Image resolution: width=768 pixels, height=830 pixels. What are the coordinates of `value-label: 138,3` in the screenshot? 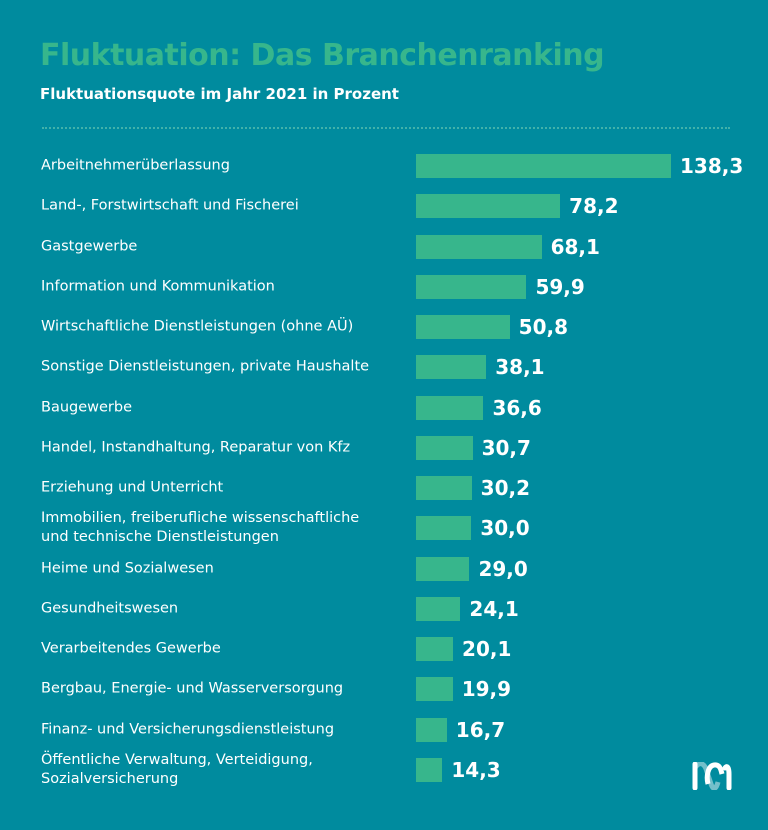 It's located at (712, 166).